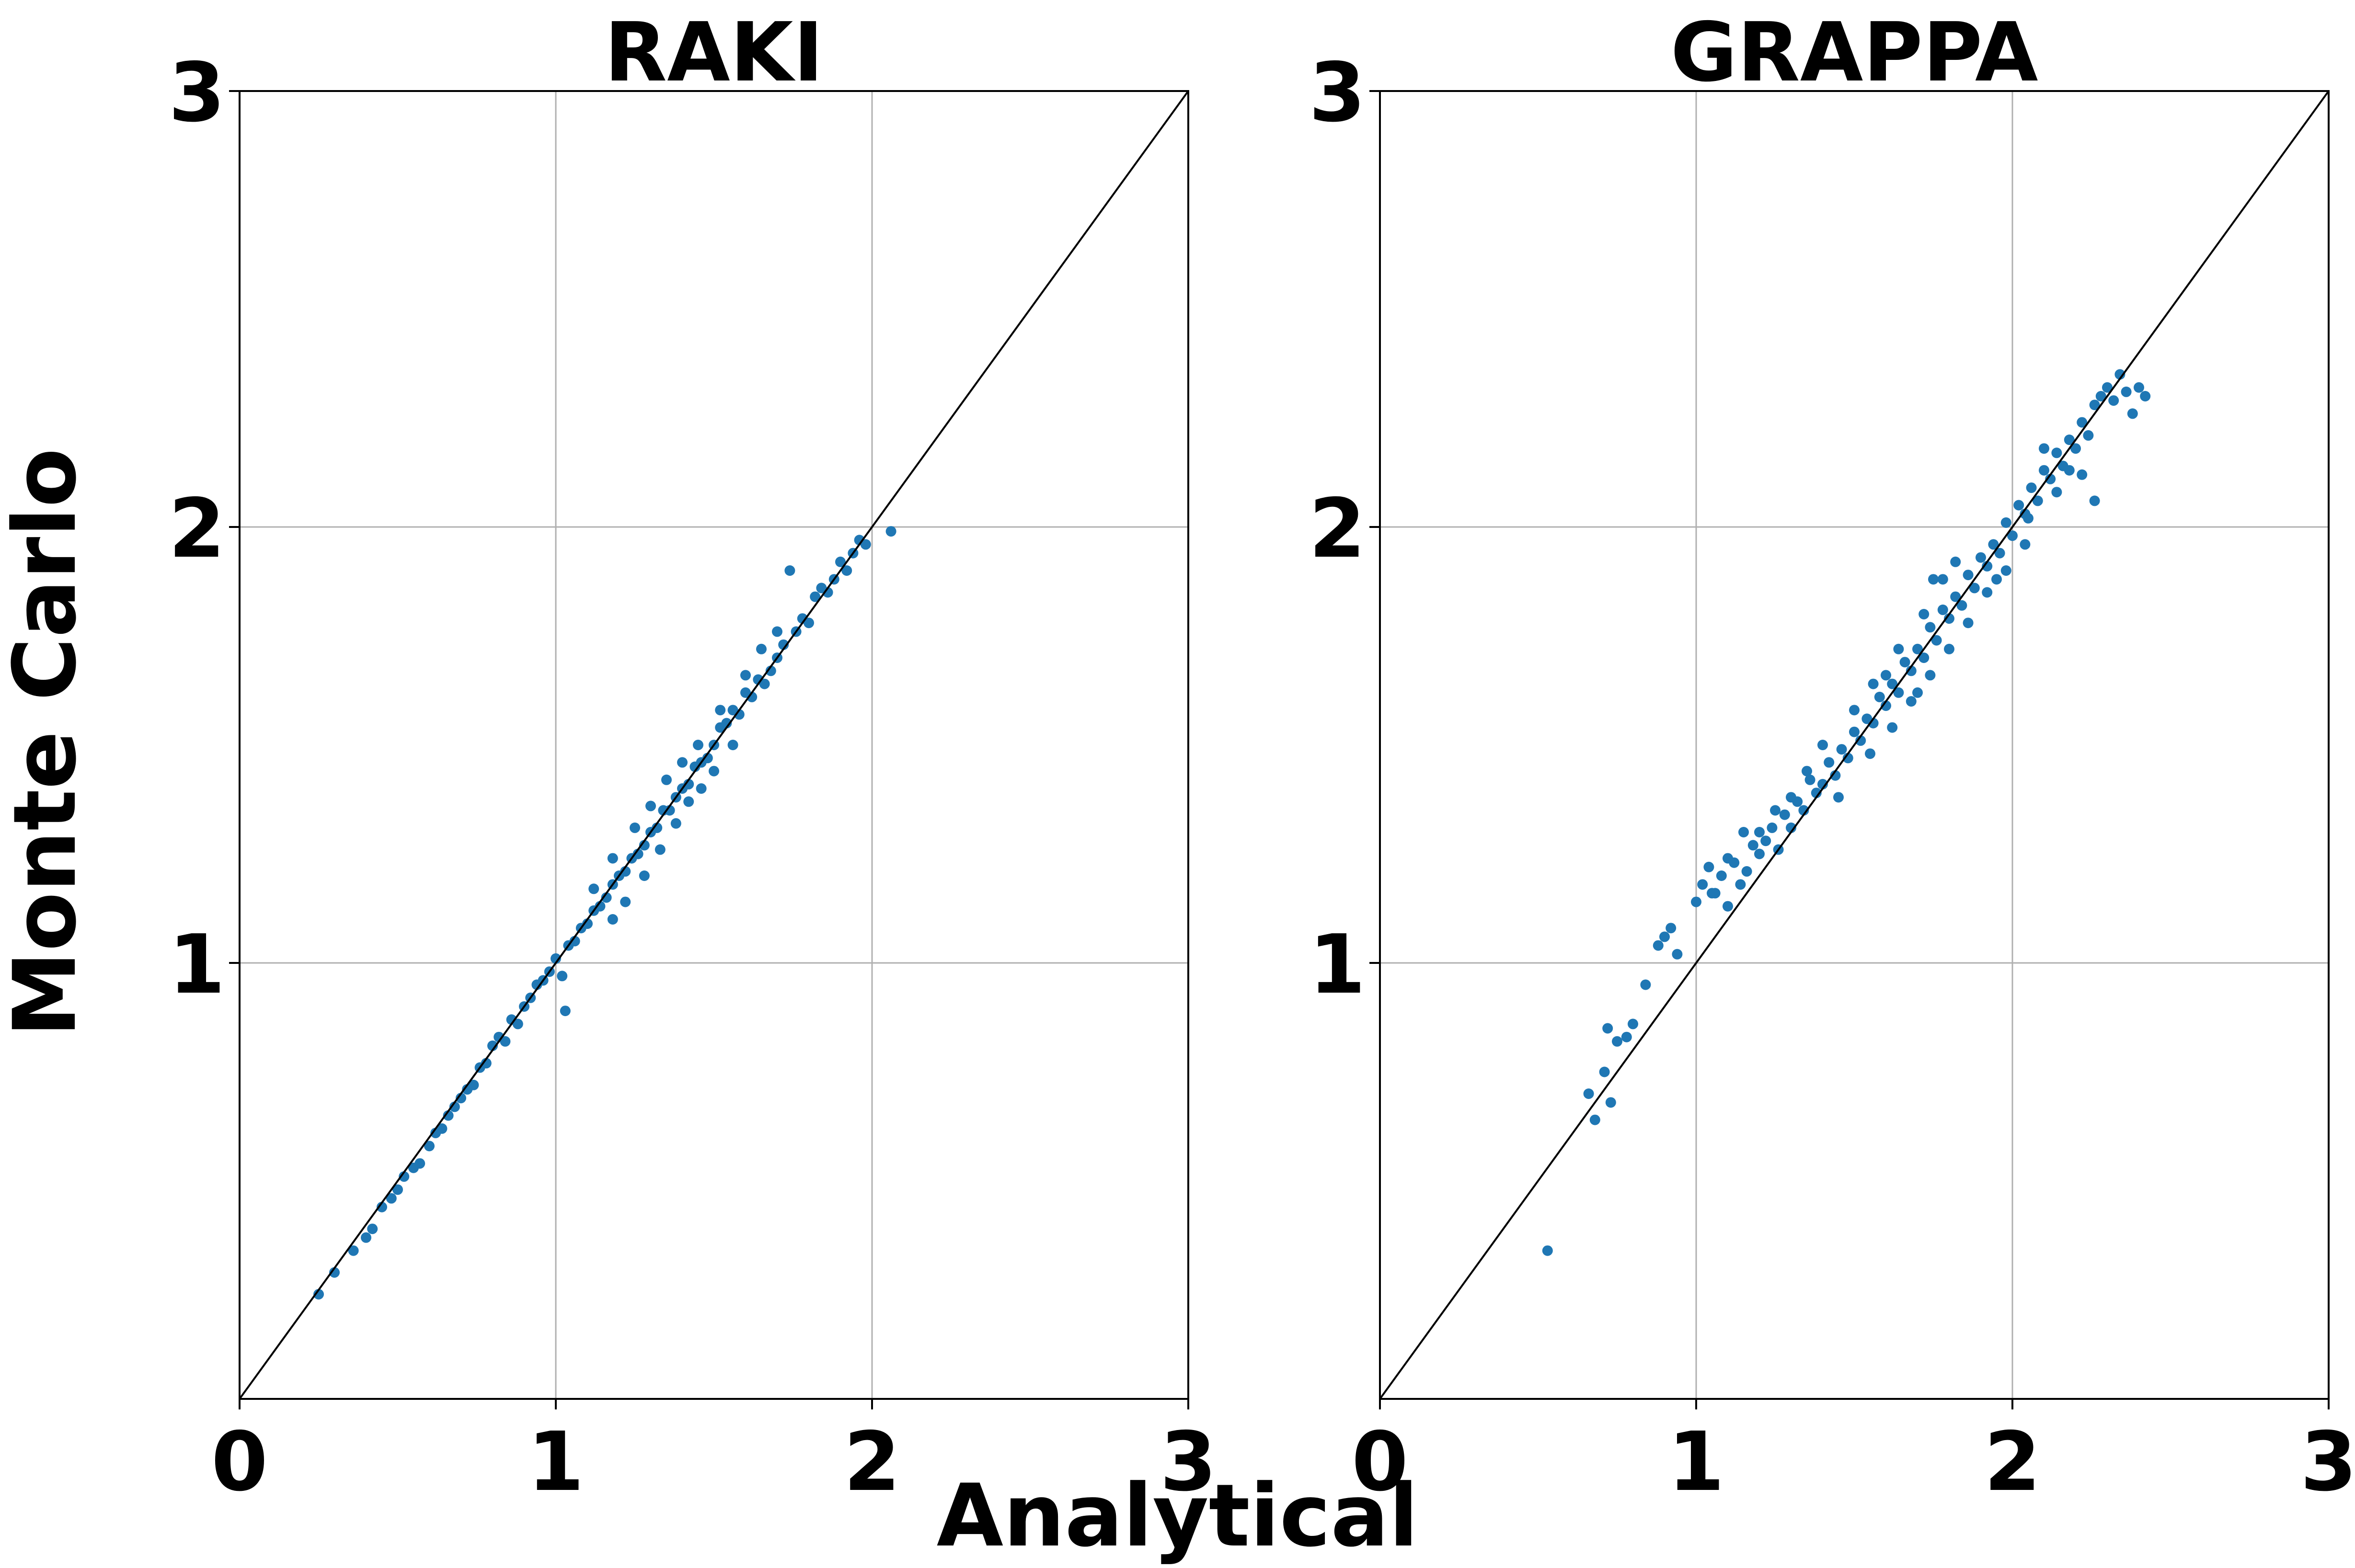 This screenshot has width=2355, height=1568. What do you see at coordinates (1188, 1462) in the screenshot?
I see `x-tick-label: 3` at bounding box center [1188, 1462].